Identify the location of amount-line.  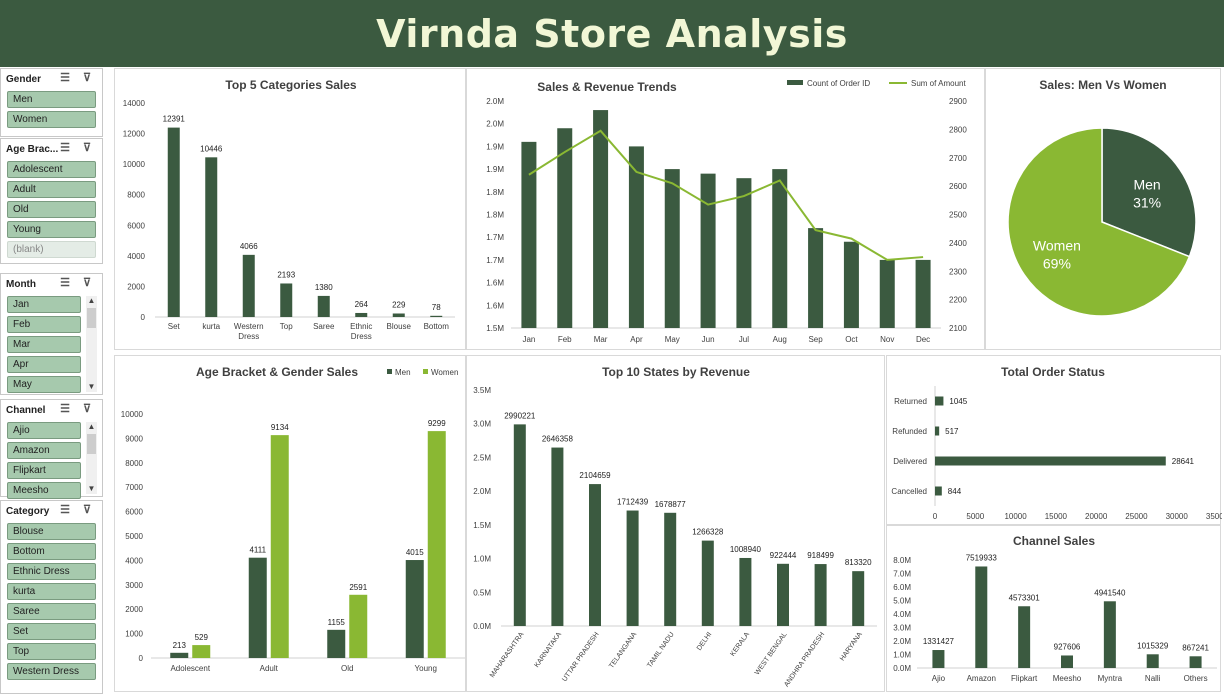
(726, 195).